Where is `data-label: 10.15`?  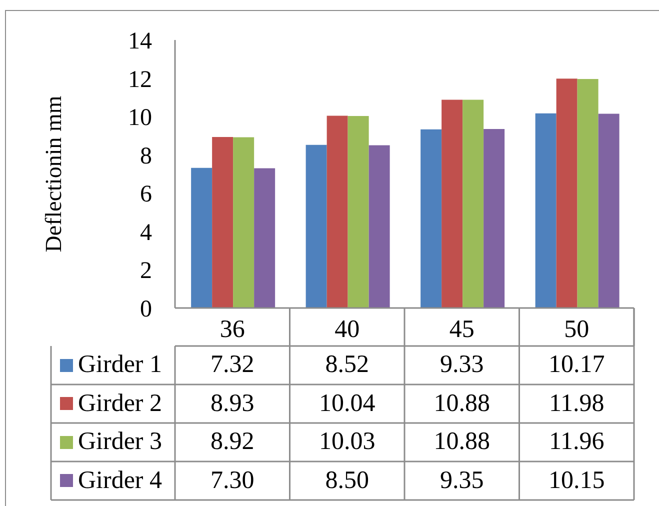
data-label: 10.15 is located at coordinates (576, 480).